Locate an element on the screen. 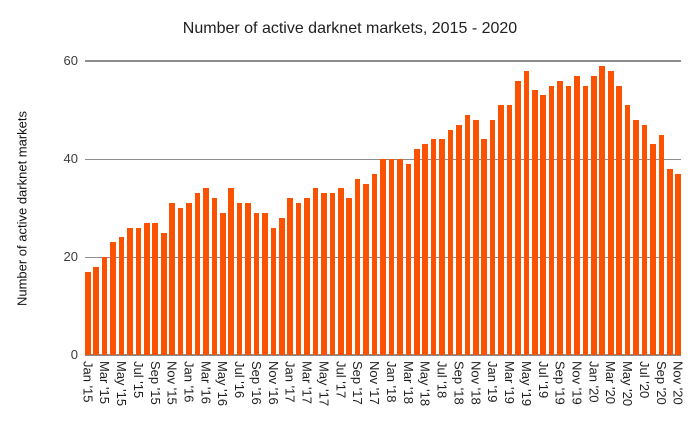 This screenshot has width=700, height=432. y-tick-label: 20 is located at coordinates (70, 256).